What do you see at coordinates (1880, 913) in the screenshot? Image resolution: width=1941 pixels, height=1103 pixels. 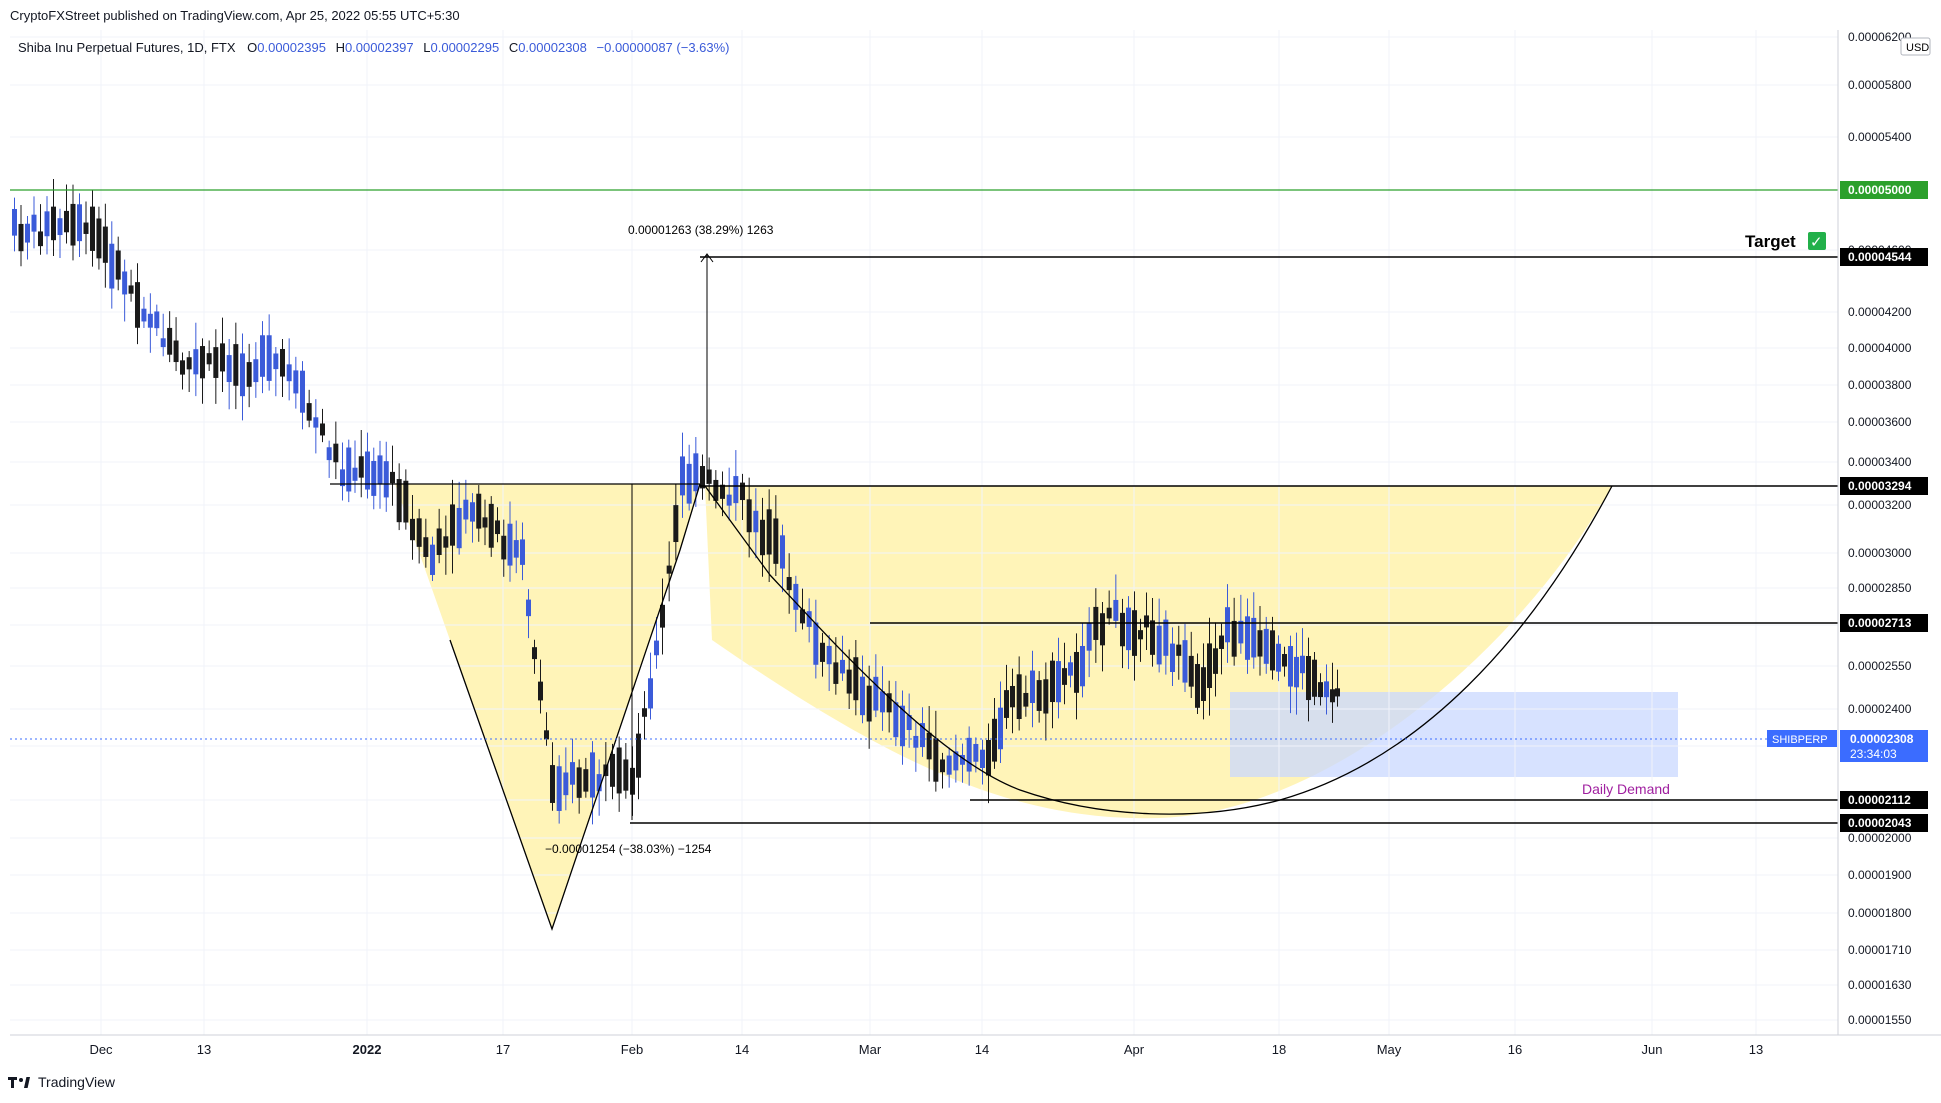 I see `y-tick-label: 0.00001800` at bounding box center [1880, 913].